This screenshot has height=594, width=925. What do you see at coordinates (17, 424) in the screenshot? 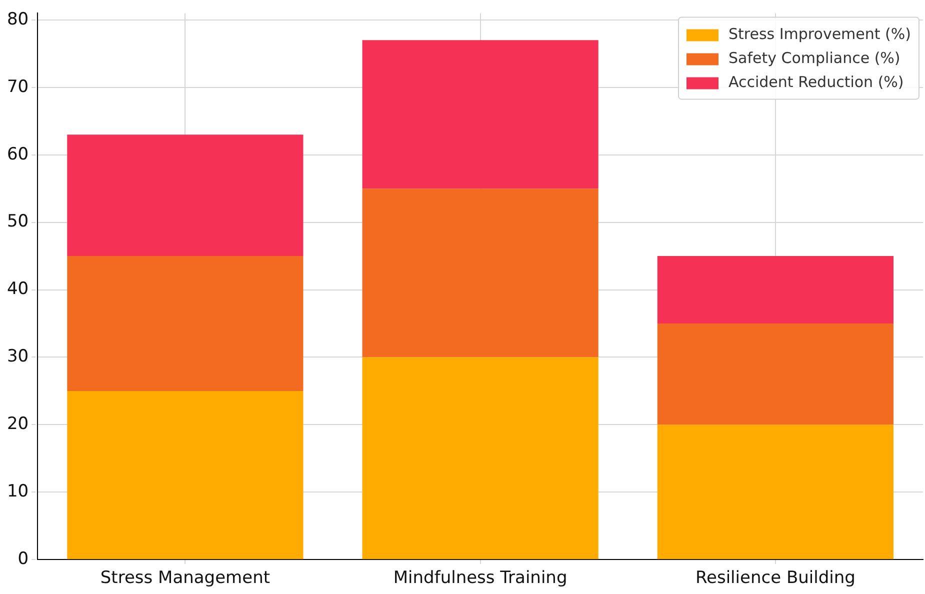
I see `y-tick-label: 20` at bounding box center [17, 424].